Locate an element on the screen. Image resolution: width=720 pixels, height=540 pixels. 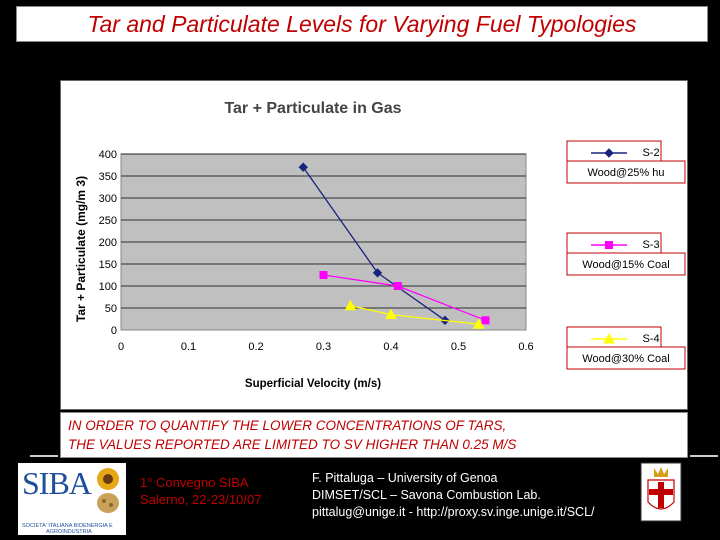
y-tick-label: 0 is located at coordinates (114, 331).